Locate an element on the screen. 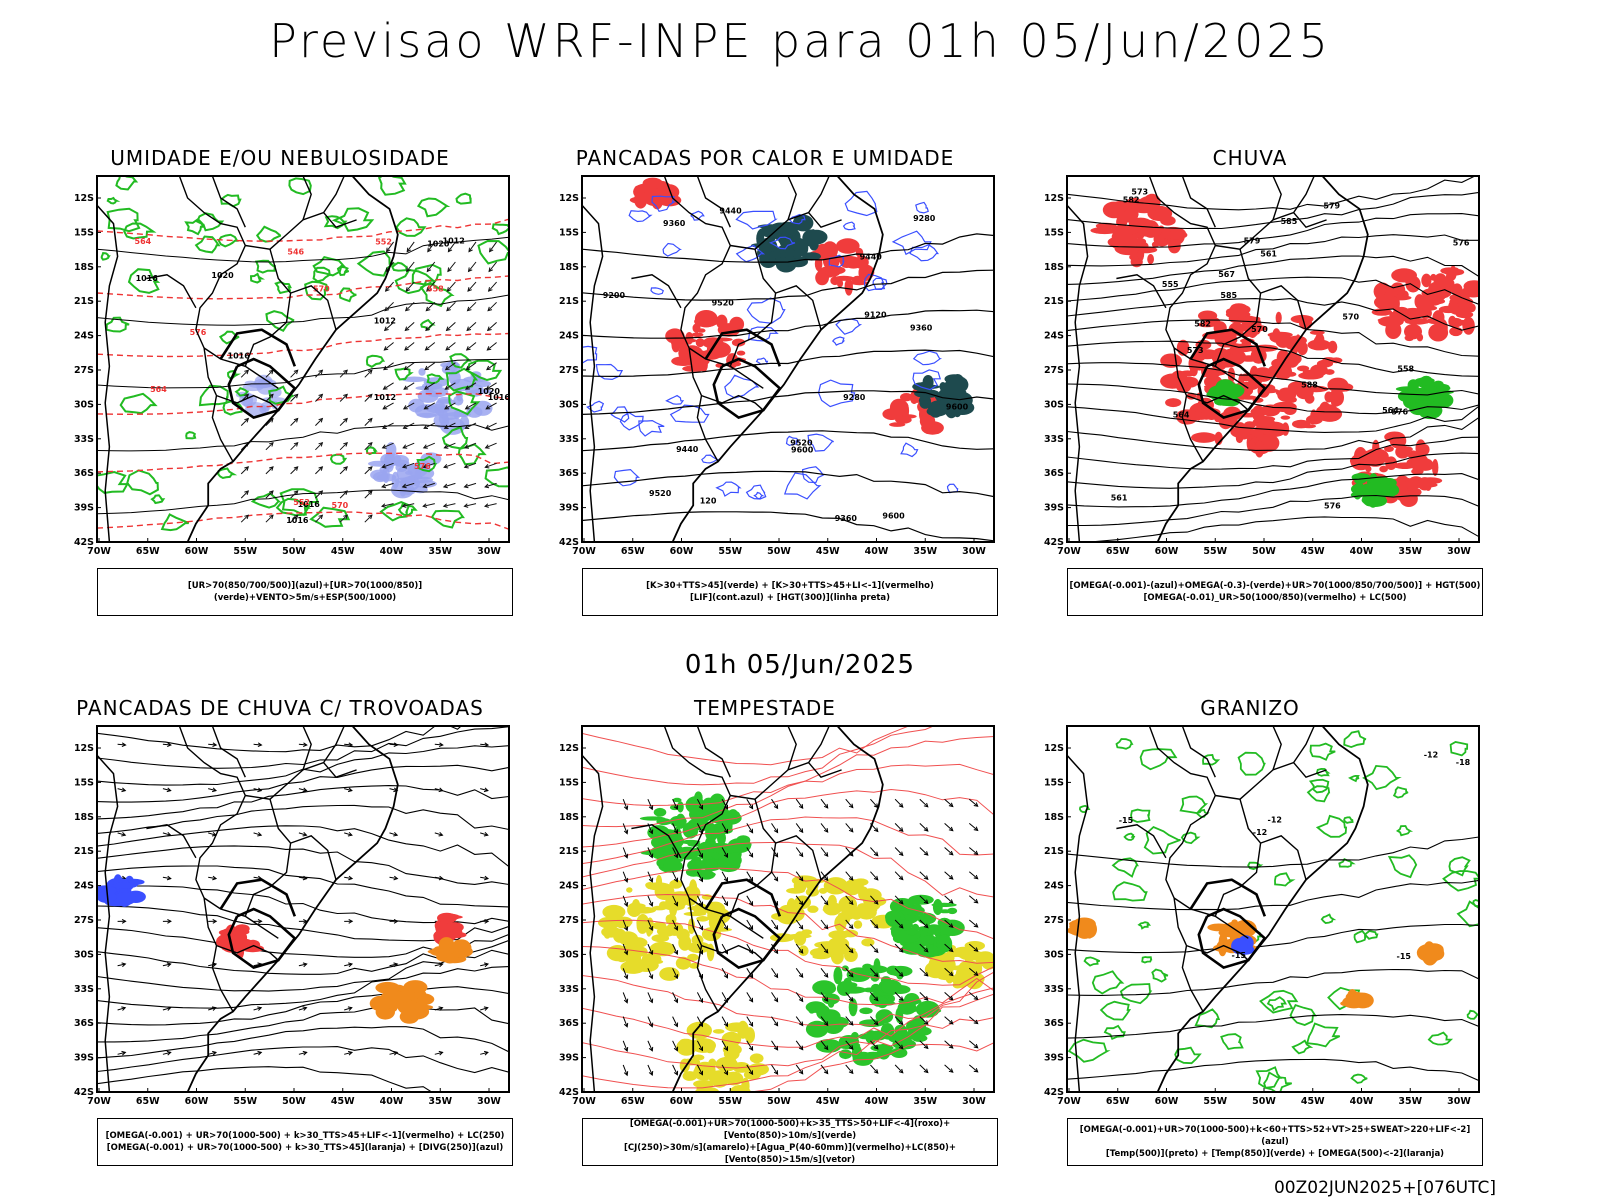 The height and width of the screenshot is (1200, 1600). lon-tick-label: 65W is located at coordinates (633, 1101).